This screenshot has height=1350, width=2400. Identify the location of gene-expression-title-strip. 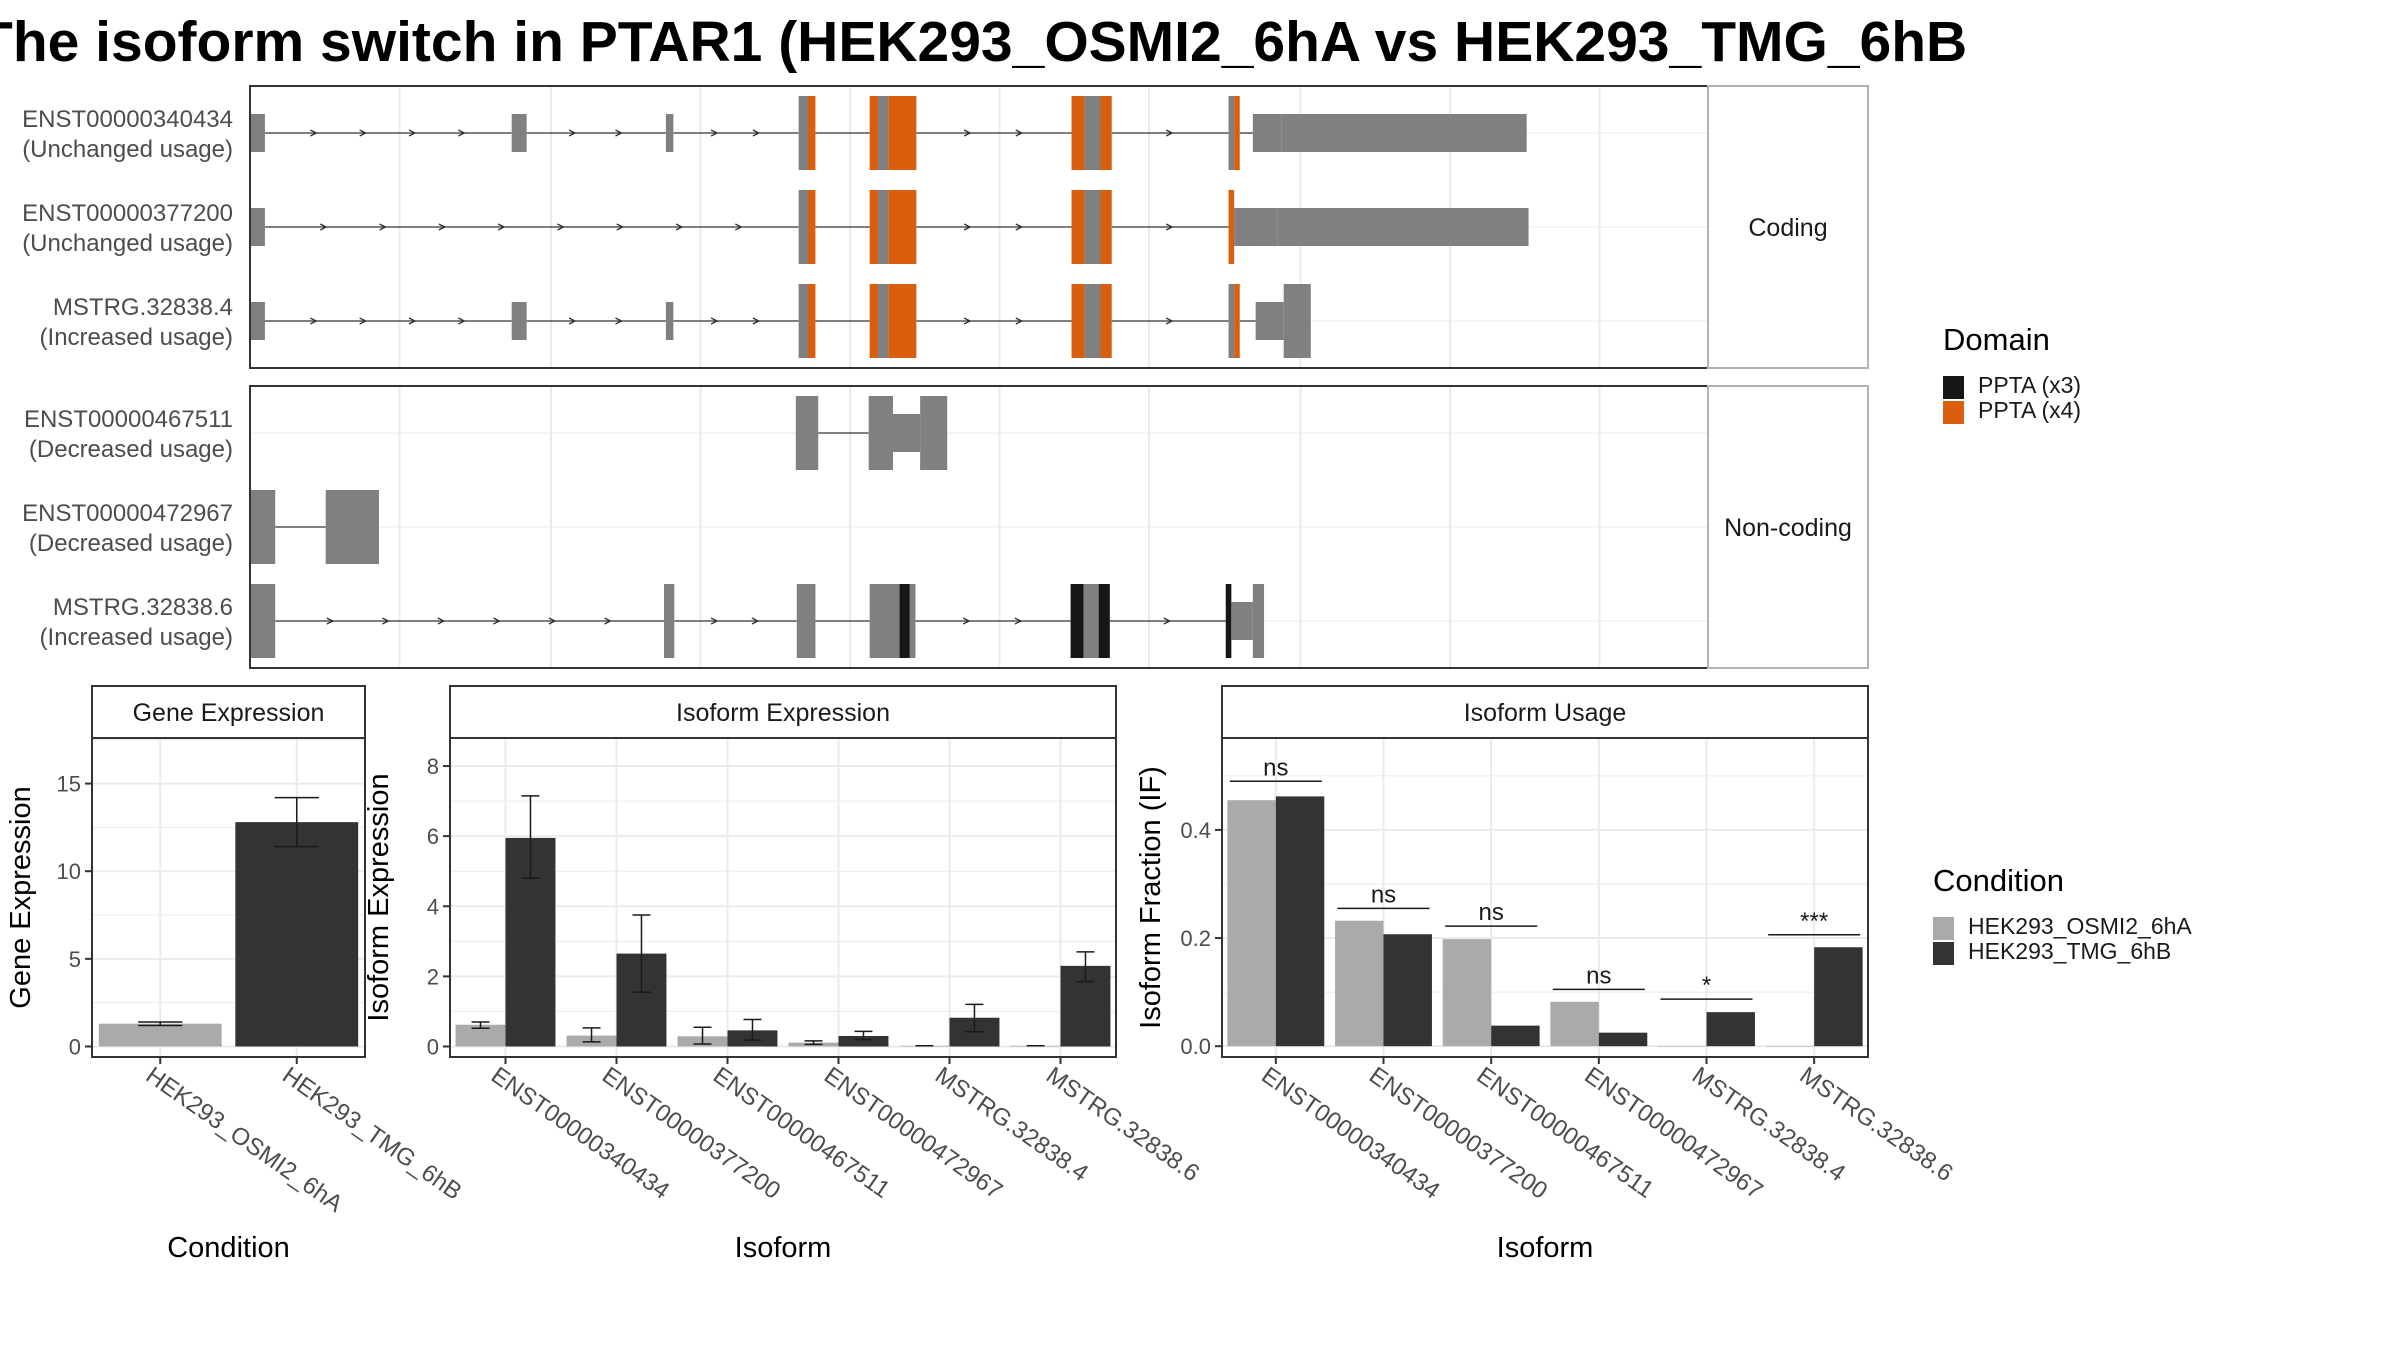
(228, 712).